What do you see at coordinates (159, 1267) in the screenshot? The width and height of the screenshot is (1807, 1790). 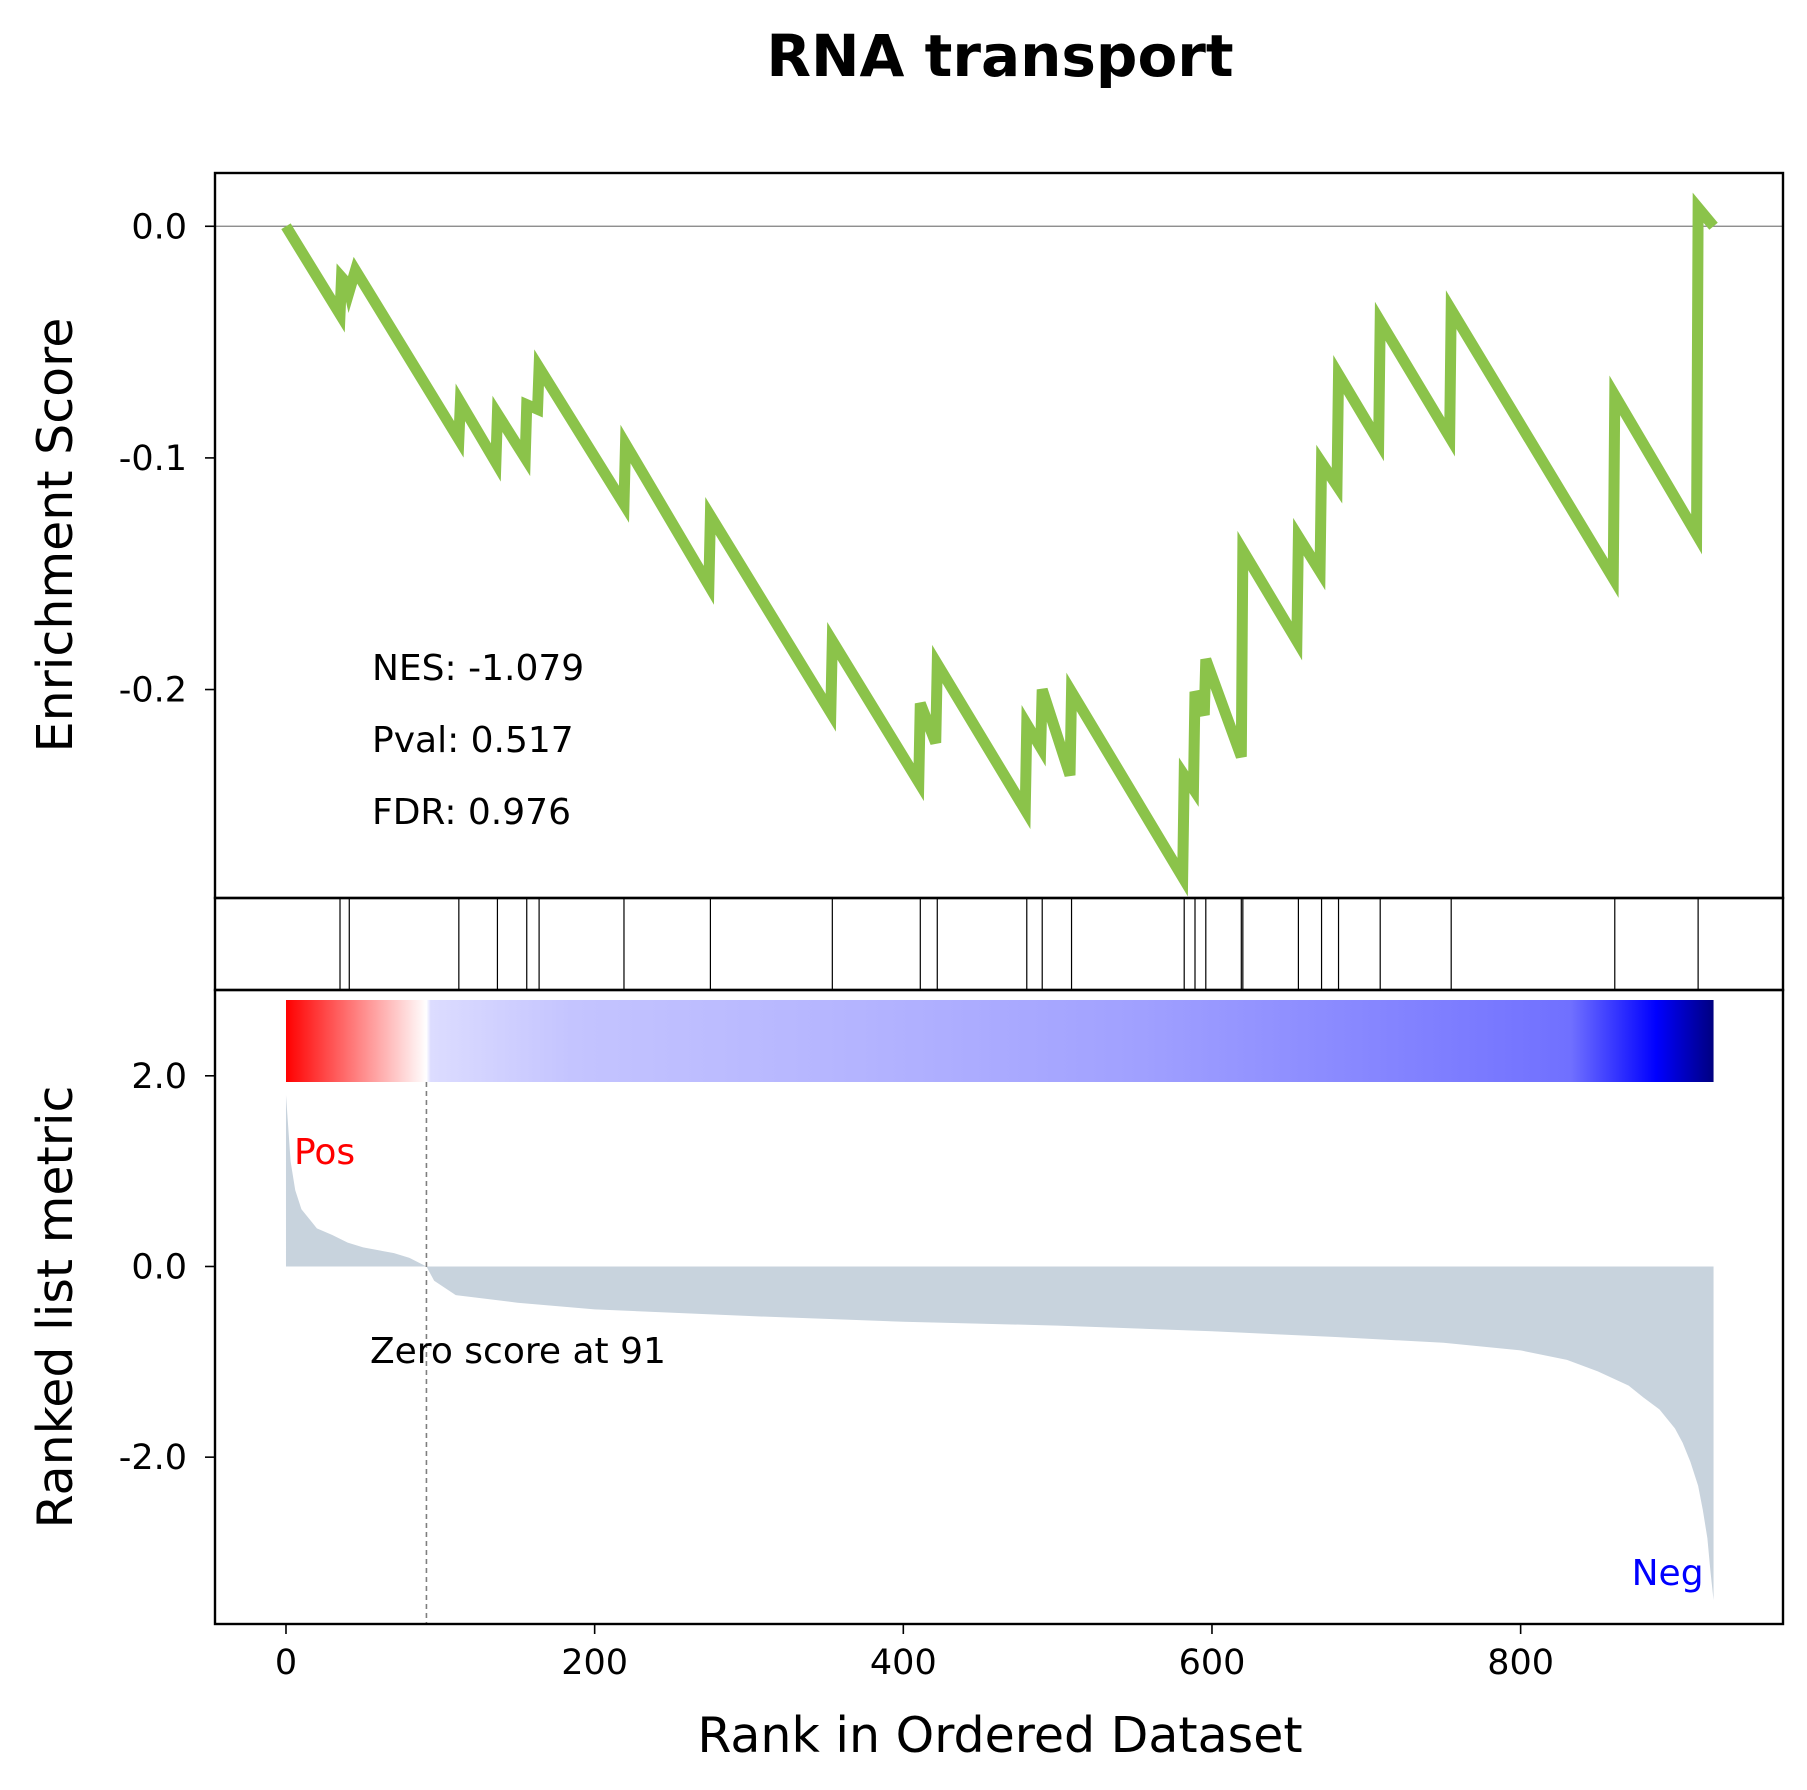 I see `rank-y-tick-label: 0.0` at bounding box center [159, 1267].